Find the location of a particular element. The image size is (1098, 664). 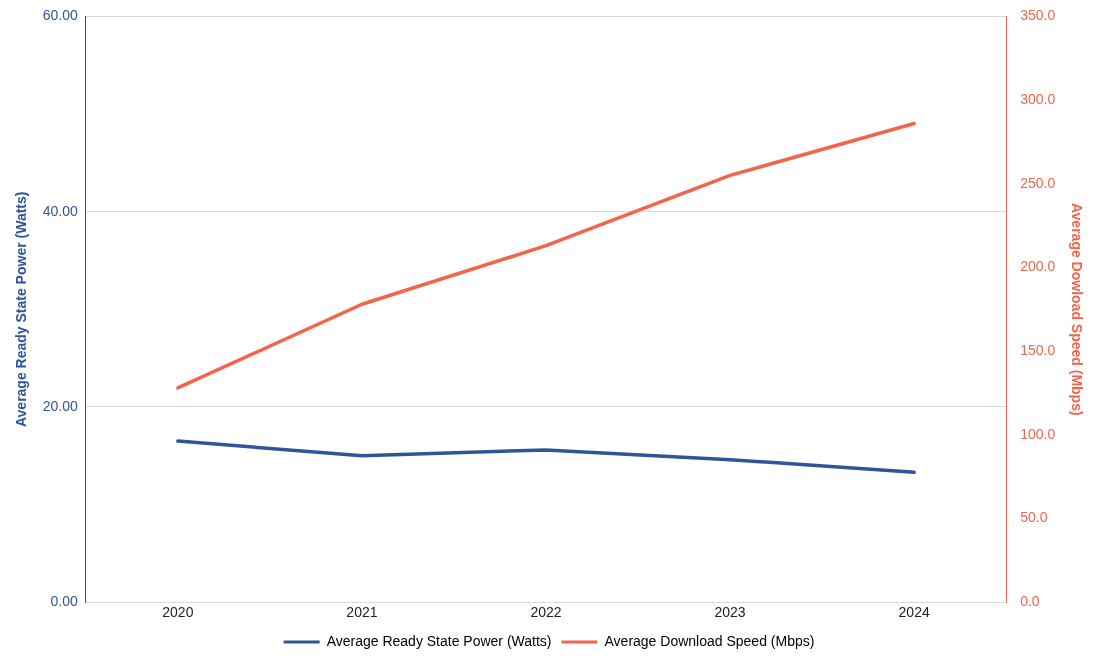

legend-label: Average Ready State Power (Watts) is located at coordinates (439, 640).